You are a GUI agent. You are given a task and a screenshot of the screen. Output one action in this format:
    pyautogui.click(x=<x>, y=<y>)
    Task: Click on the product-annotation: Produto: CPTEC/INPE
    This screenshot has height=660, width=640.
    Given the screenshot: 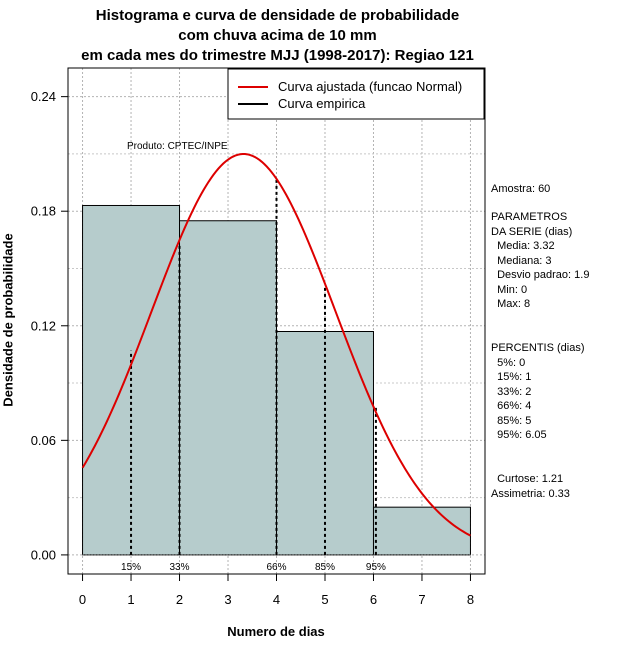 What is the action you would take?
    pyautogui.click(x=177, y=146)
    